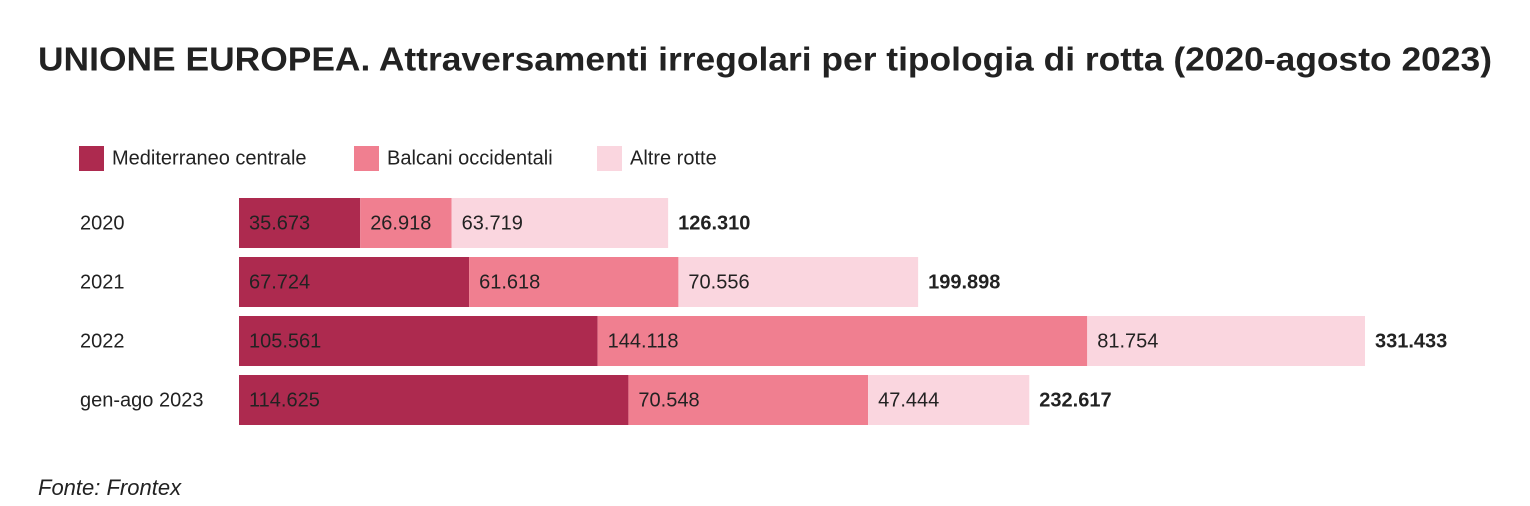 Image resolution: width=1530 pixels, height=506 pixels. What do you see at coordinates (1127, 341) in the screenshot?
I see `value-label: 81.754` at bounding box center [1127, 341].